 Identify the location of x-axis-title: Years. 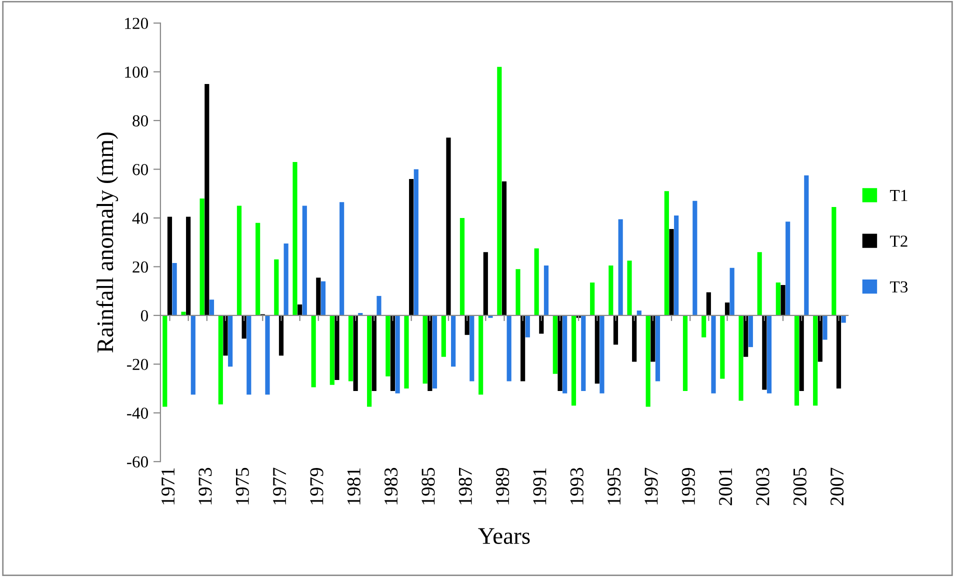
(504, 536).